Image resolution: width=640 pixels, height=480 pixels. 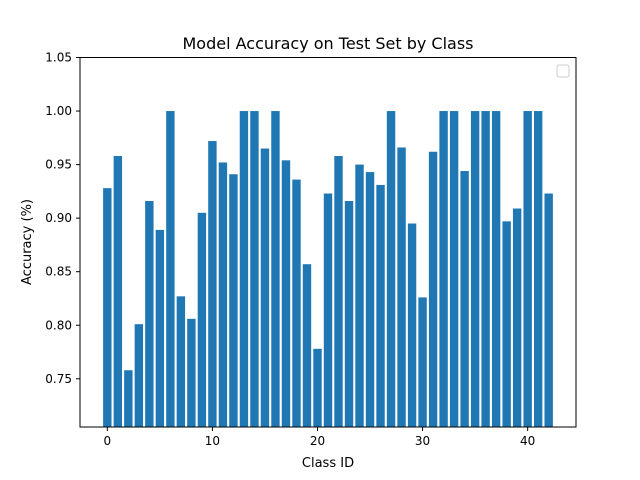 I want to click on y-tick-label: 1.05, so click(x=58, y=58).